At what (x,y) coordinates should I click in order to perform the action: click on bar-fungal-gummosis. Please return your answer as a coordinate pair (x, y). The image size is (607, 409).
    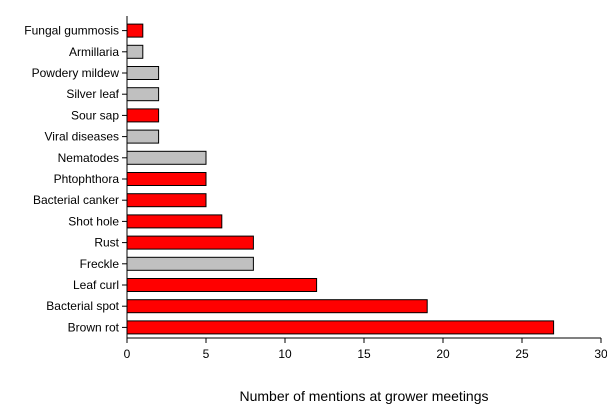
    Looking at the image, I should click on (135, 30).